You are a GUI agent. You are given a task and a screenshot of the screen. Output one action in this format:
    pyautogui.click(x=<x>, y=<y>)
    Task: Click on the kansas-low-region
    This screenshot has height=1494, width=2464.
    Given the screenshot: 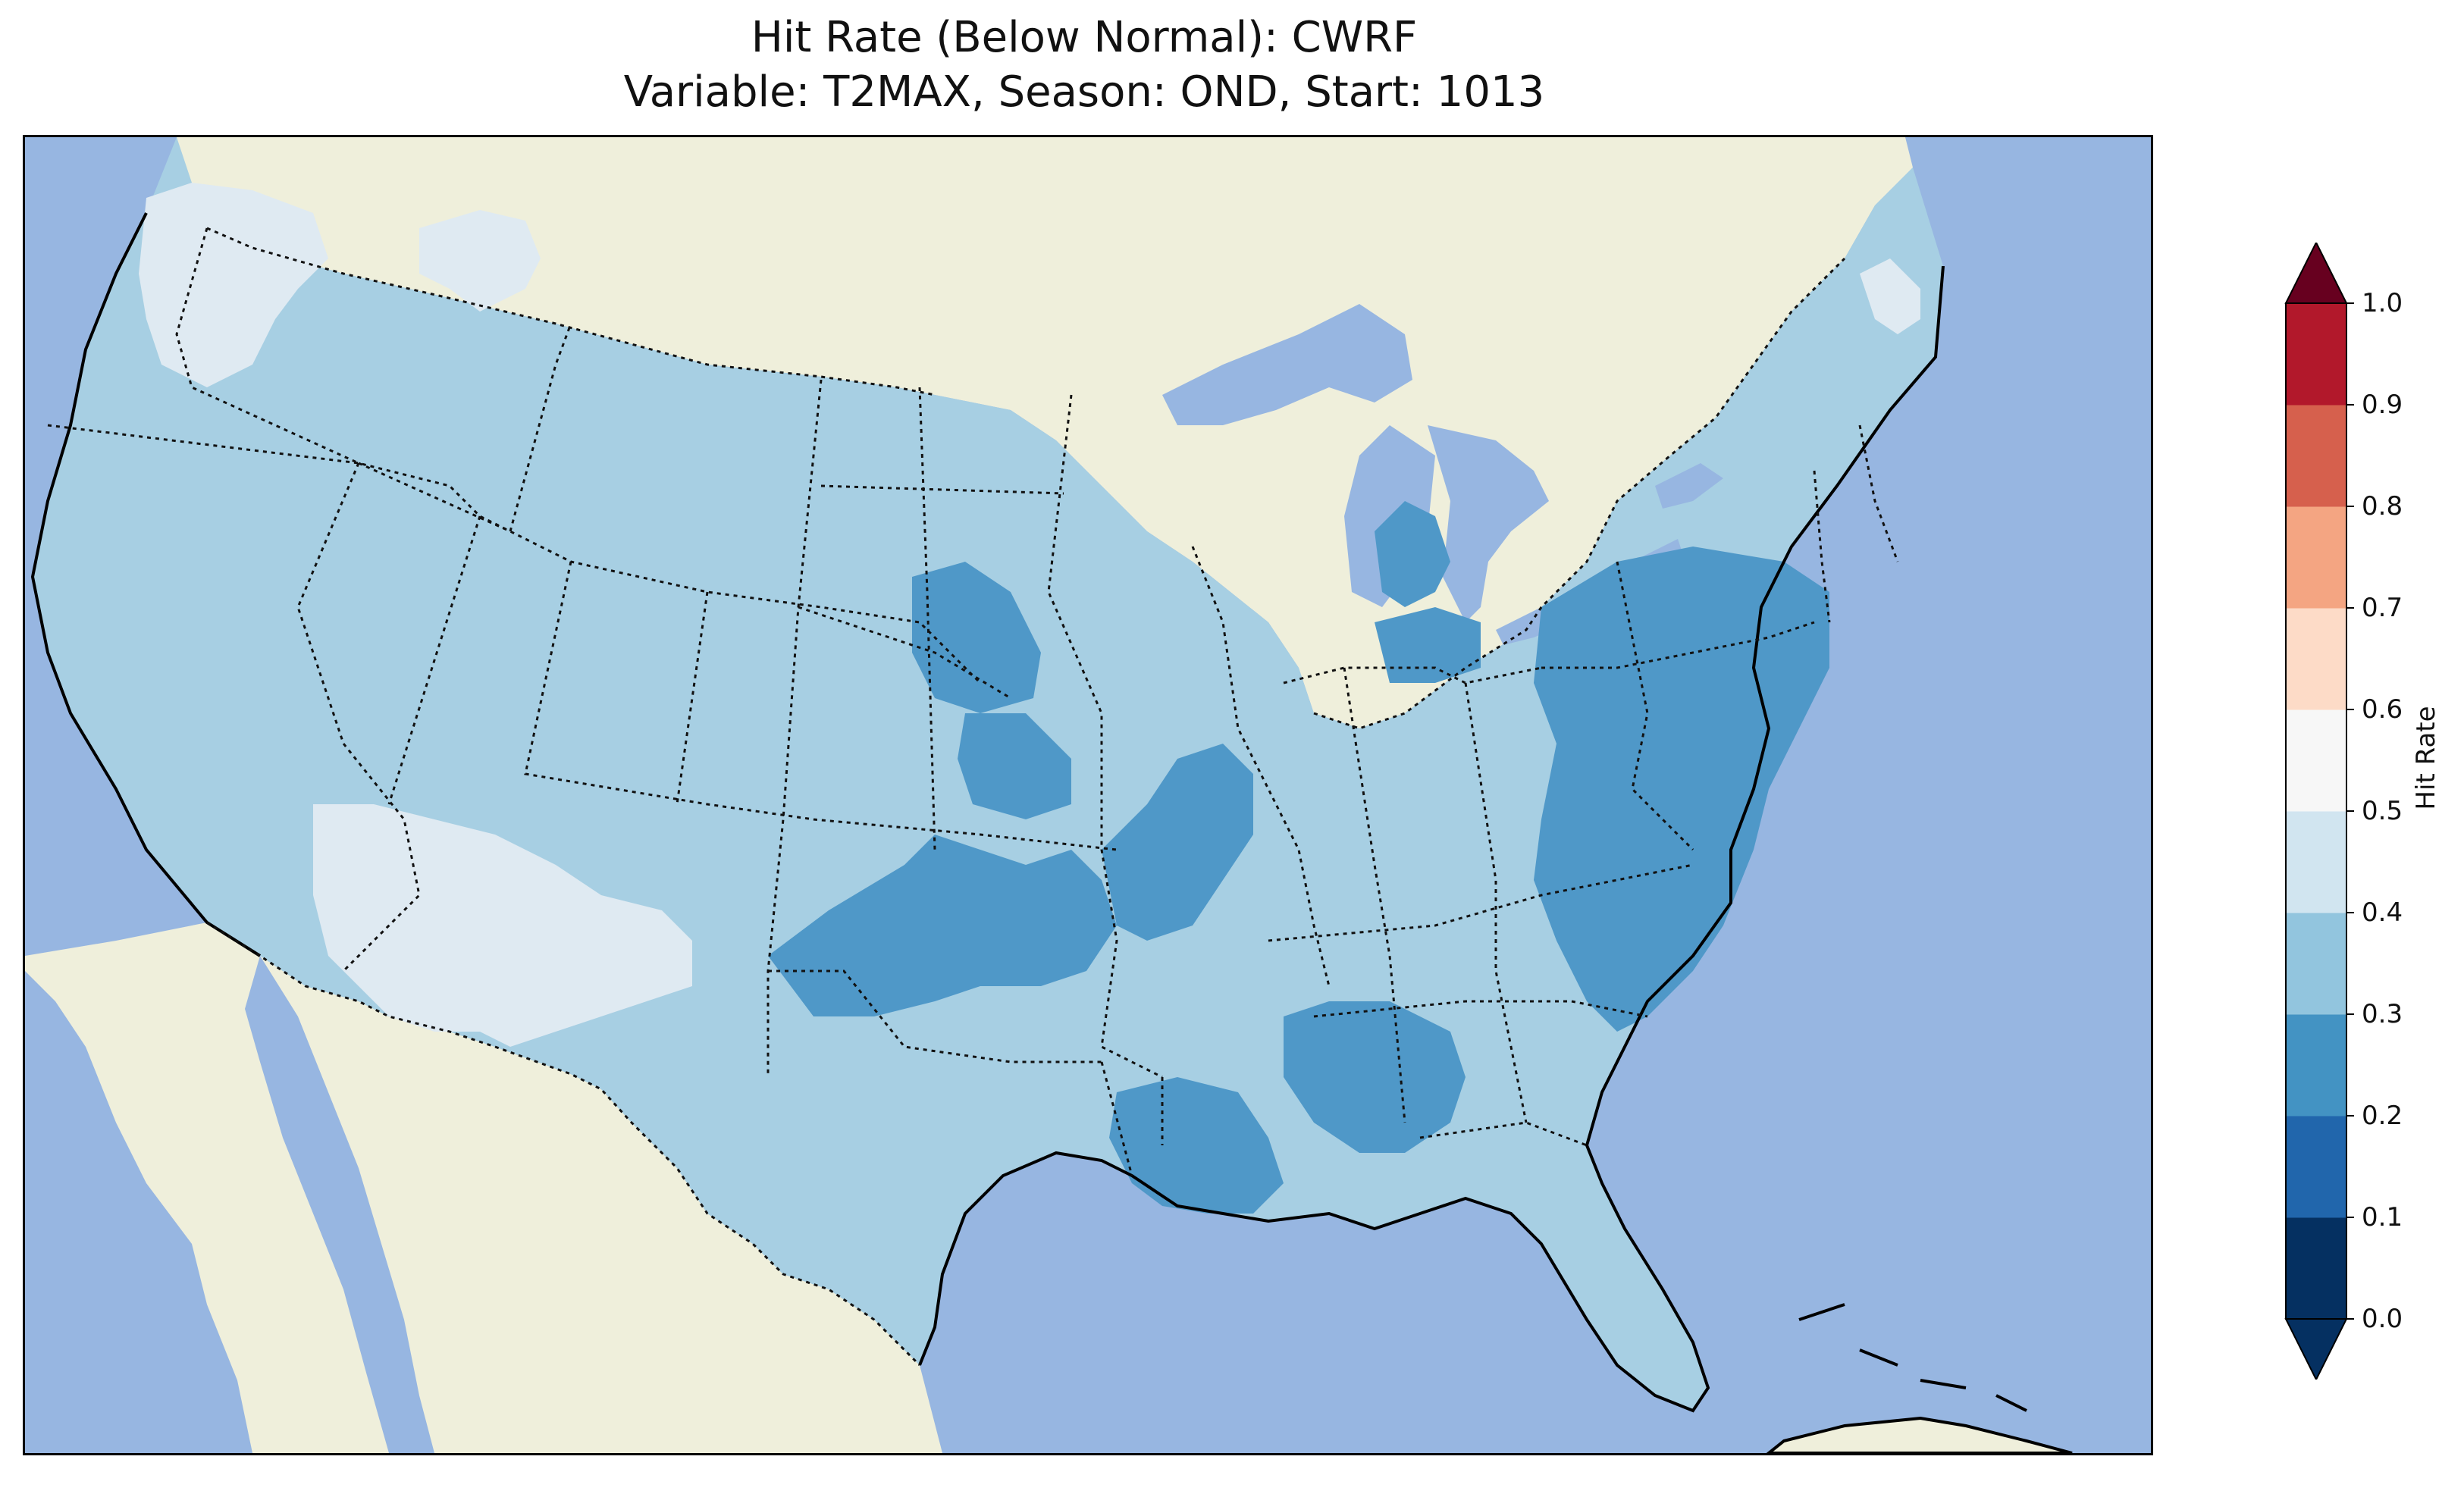 What is the action you would take?
    pyautogui.click(x=1014, y=766)
    